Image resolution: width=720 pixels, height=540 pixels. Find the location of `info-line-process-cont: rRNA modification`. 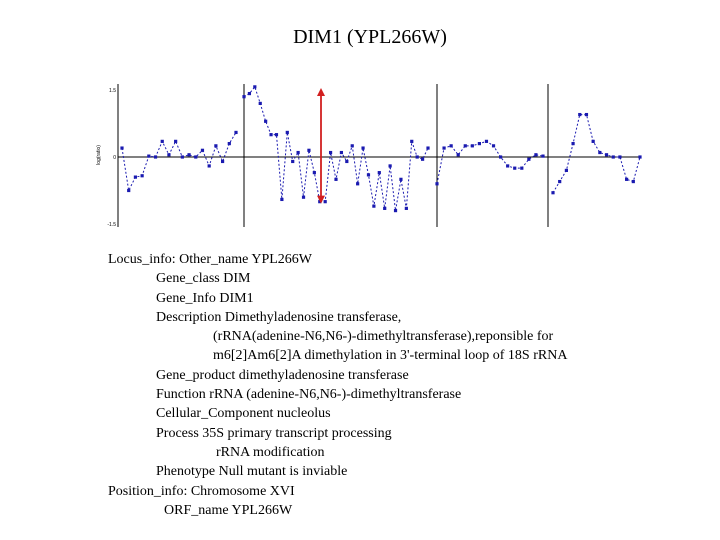

info-line-process-cont: rRNA modification is located at coordinates (270, 452).